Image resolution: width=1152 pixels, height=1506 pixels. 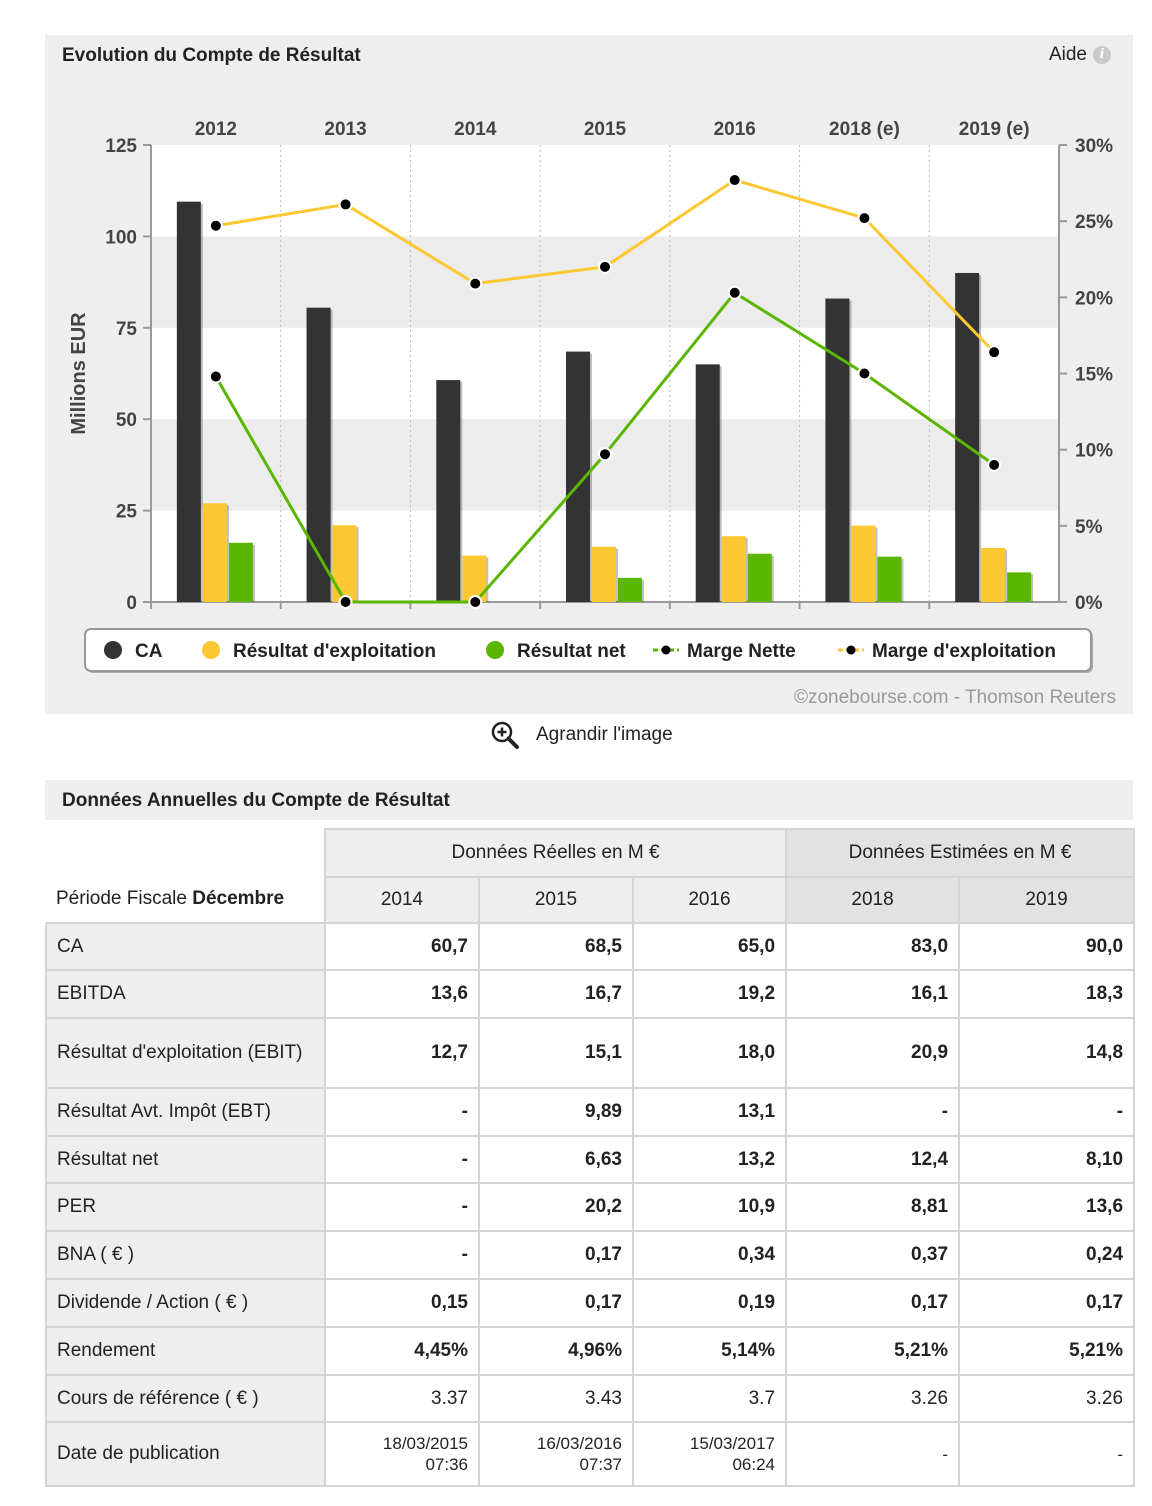 What do you see at coordinates (121, 237) in the screenshot?
I see `y-tick-label: 100` at bounding box center [121, 237].